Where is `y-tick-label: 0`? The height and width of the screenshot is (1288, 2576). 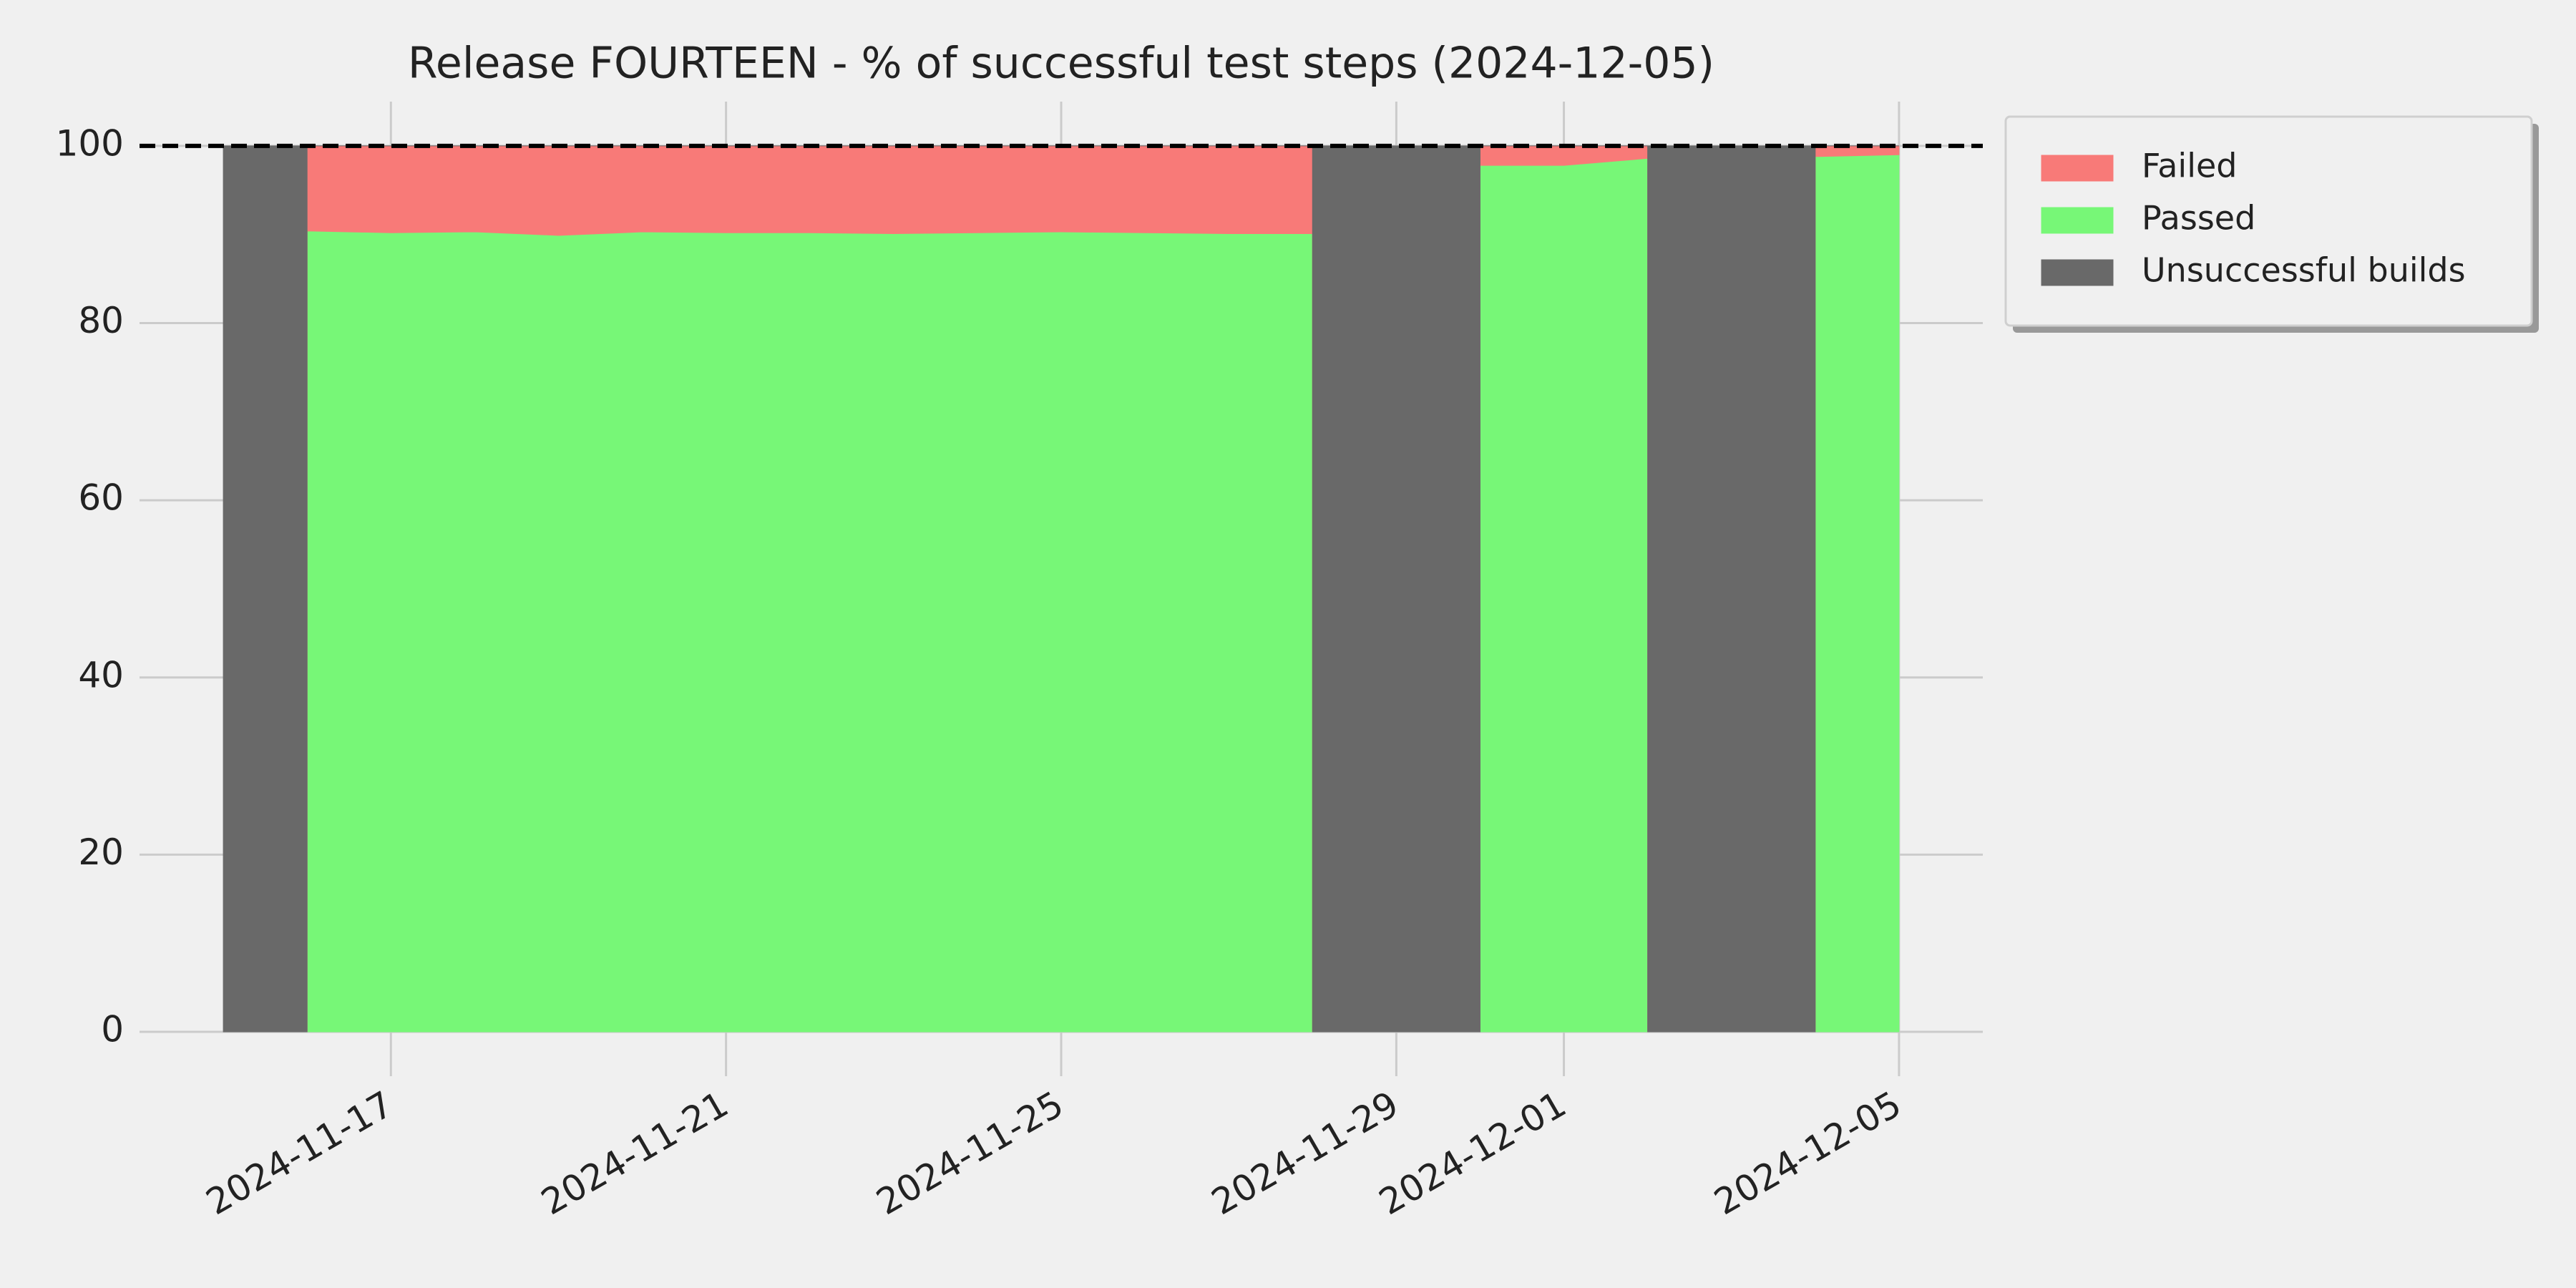
y-tick-label: 0 is located at coordinates (112, 1029).